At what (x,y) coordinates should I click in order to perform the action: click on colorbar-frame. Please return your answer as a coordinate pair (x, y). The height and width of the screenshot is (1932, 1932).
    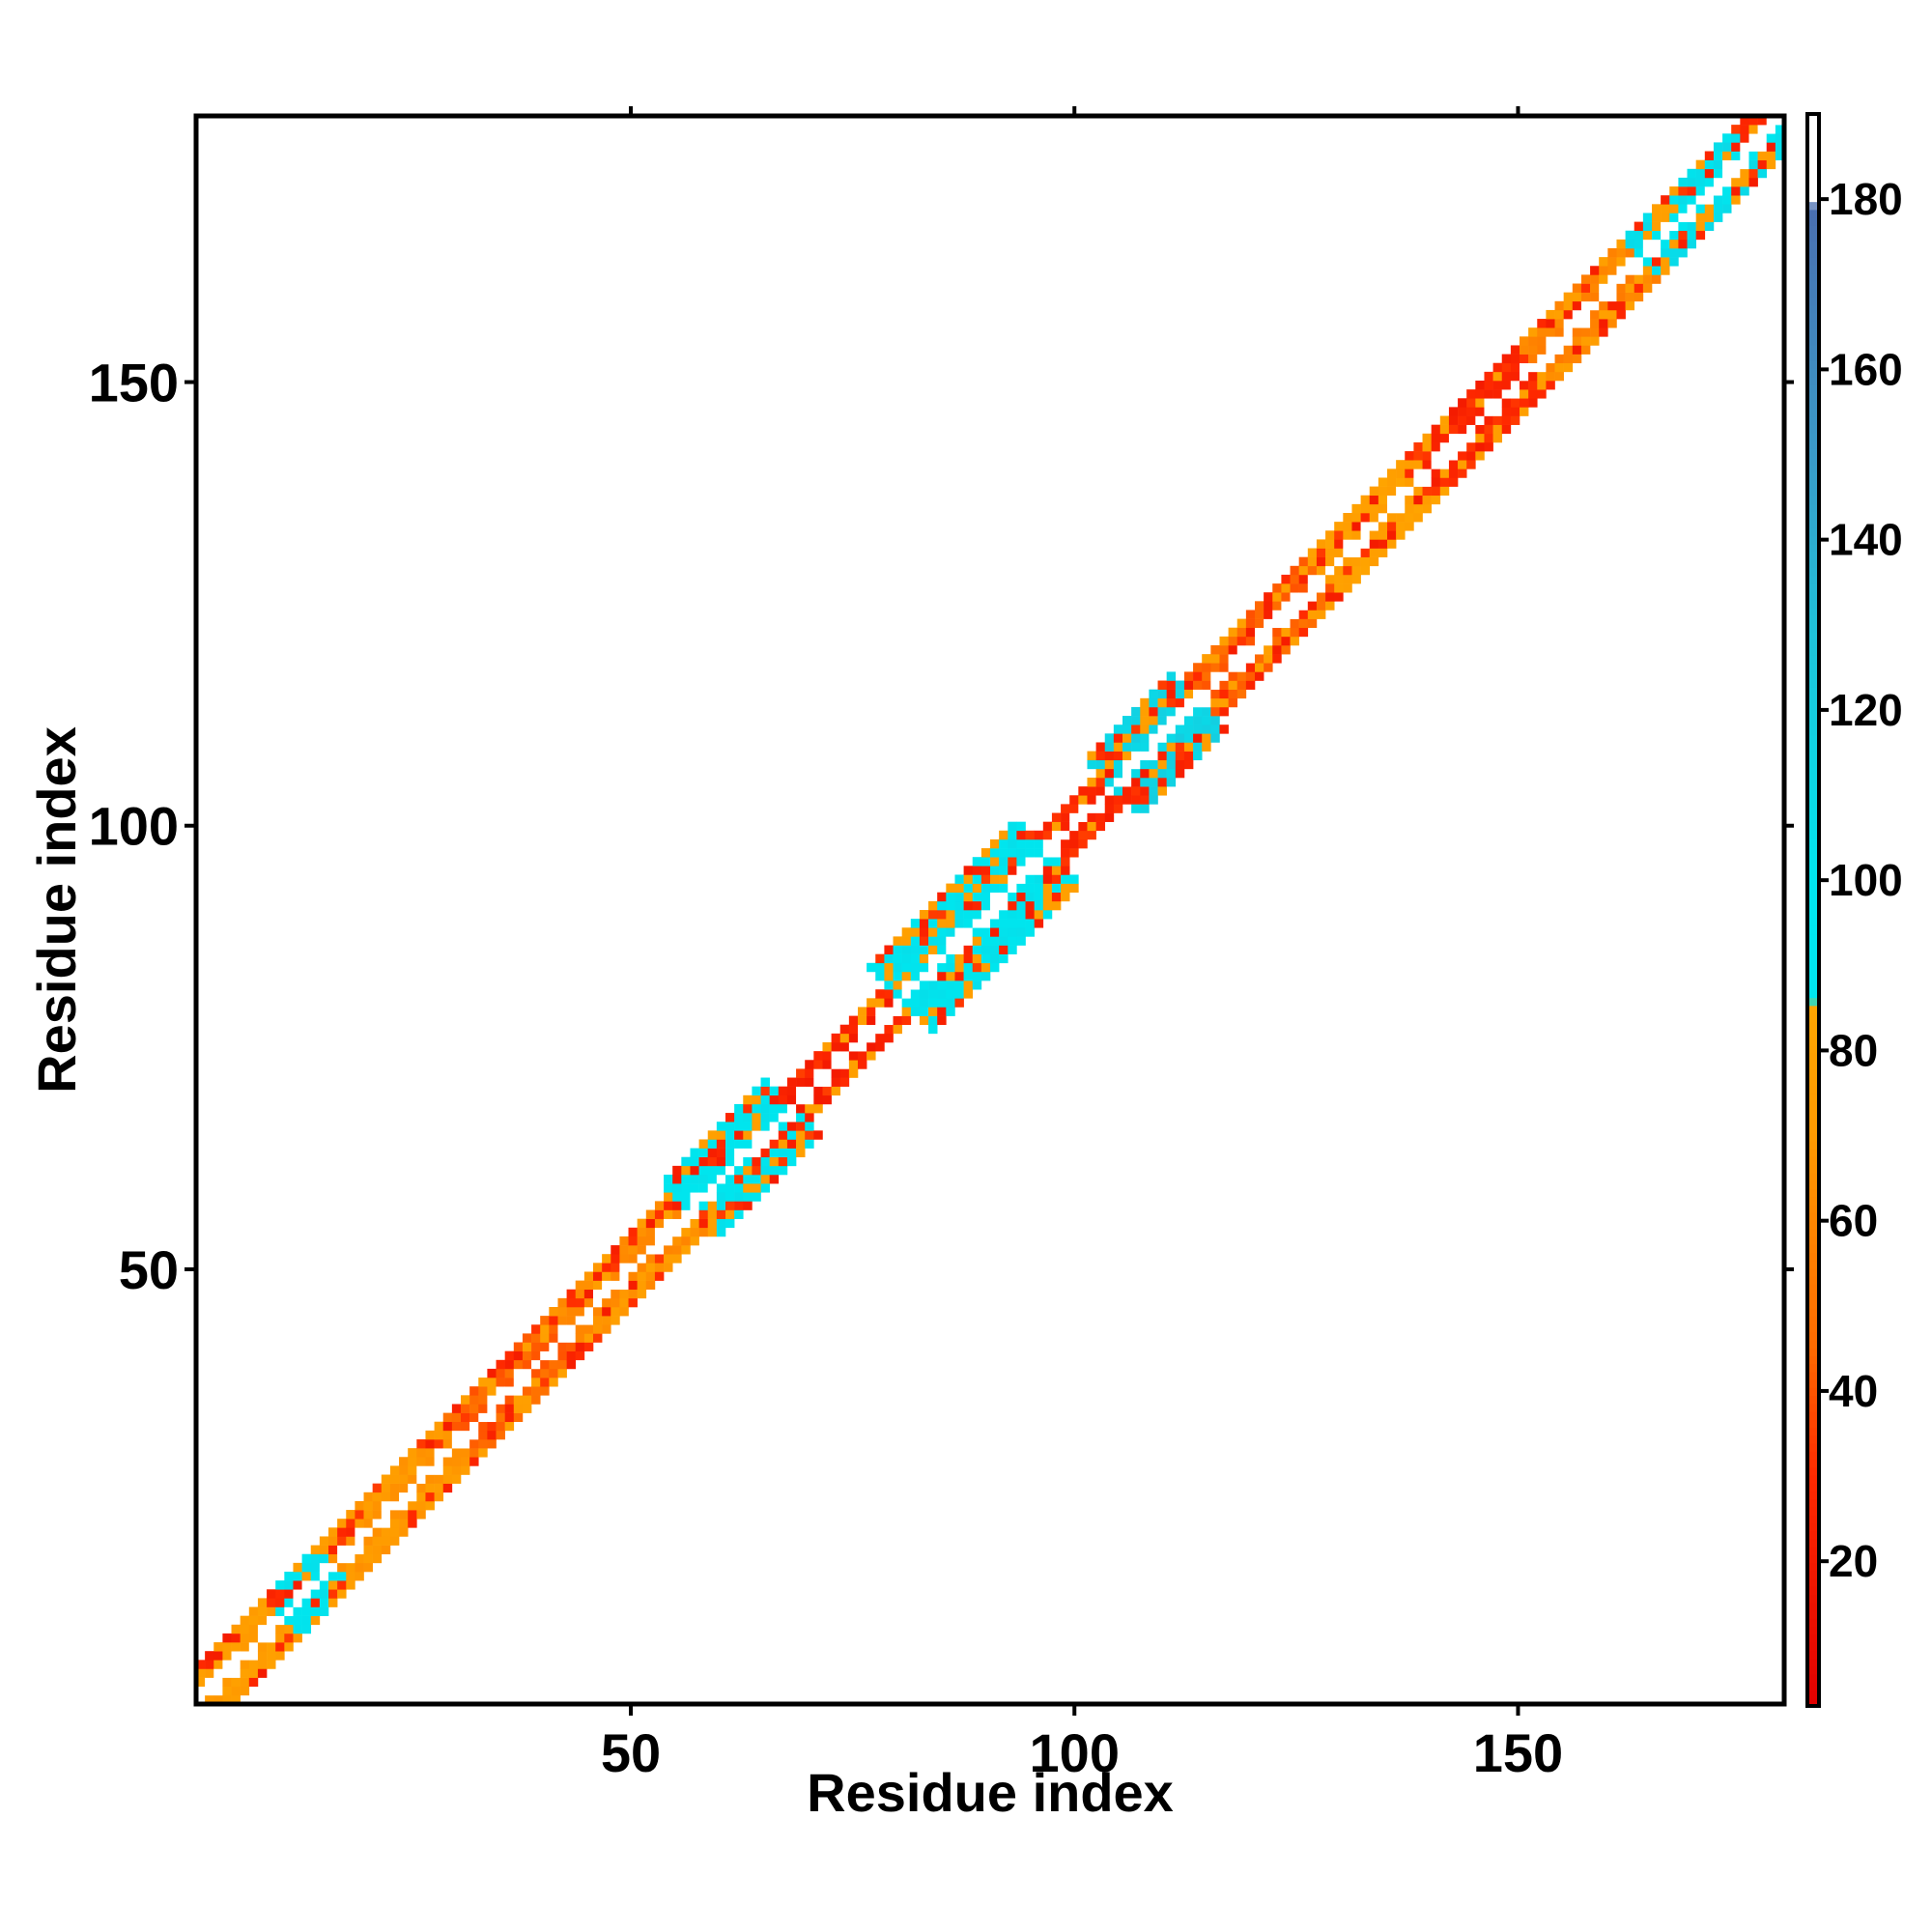
    Looking at the image, I should click on (1813, 910).